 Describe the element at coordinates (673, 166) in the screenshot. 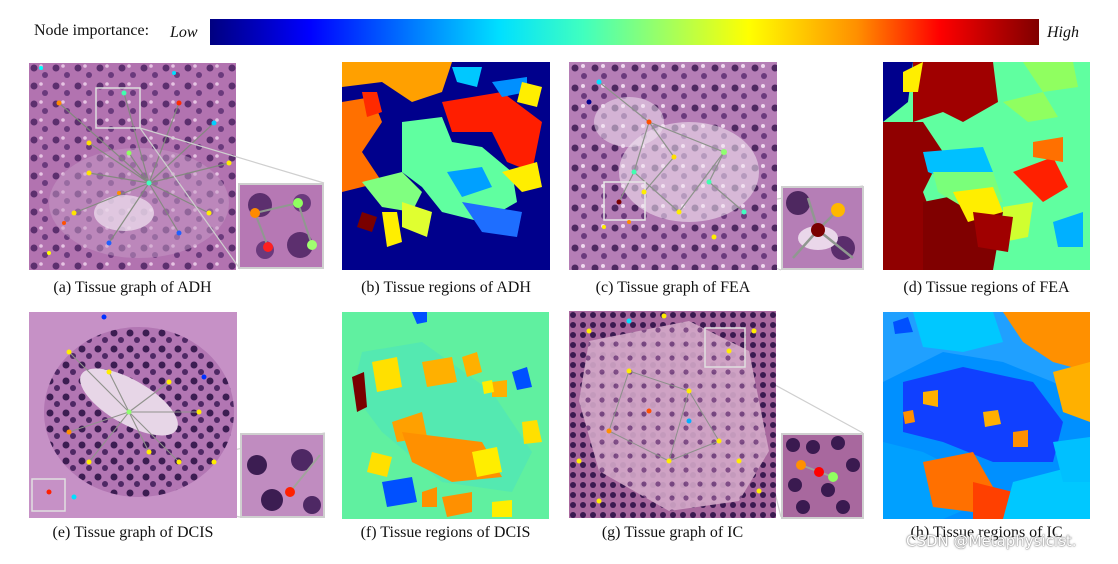

I see `panel-c-tissue-graph-image` at that location.